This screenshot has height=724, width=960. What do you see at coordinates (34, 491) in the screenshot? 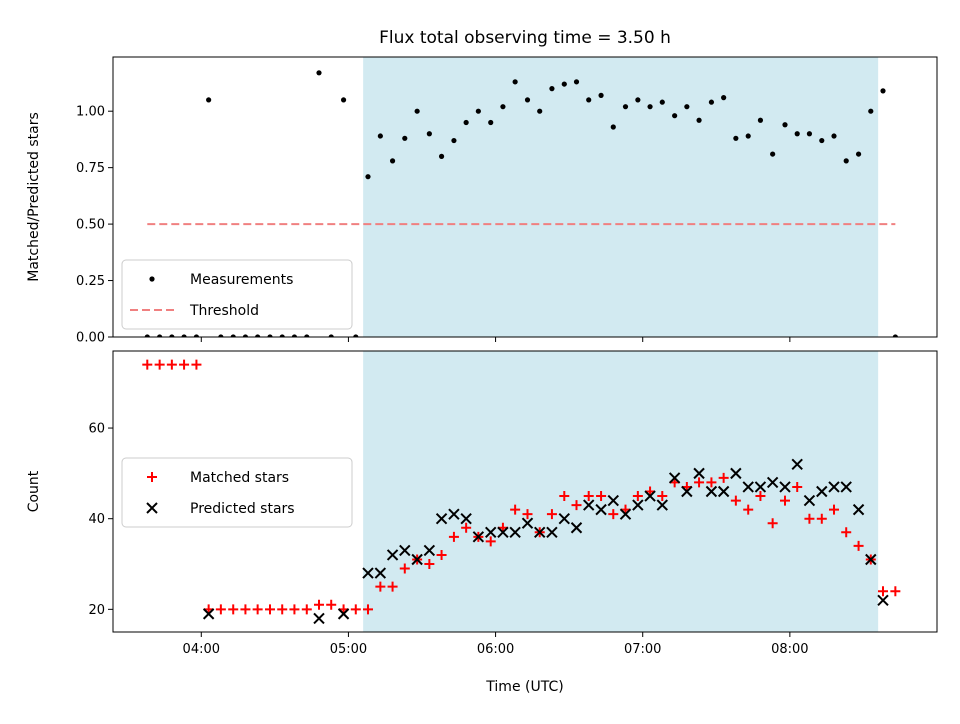
I see `y-axis-title: Count` at bounding box center [34, 491].